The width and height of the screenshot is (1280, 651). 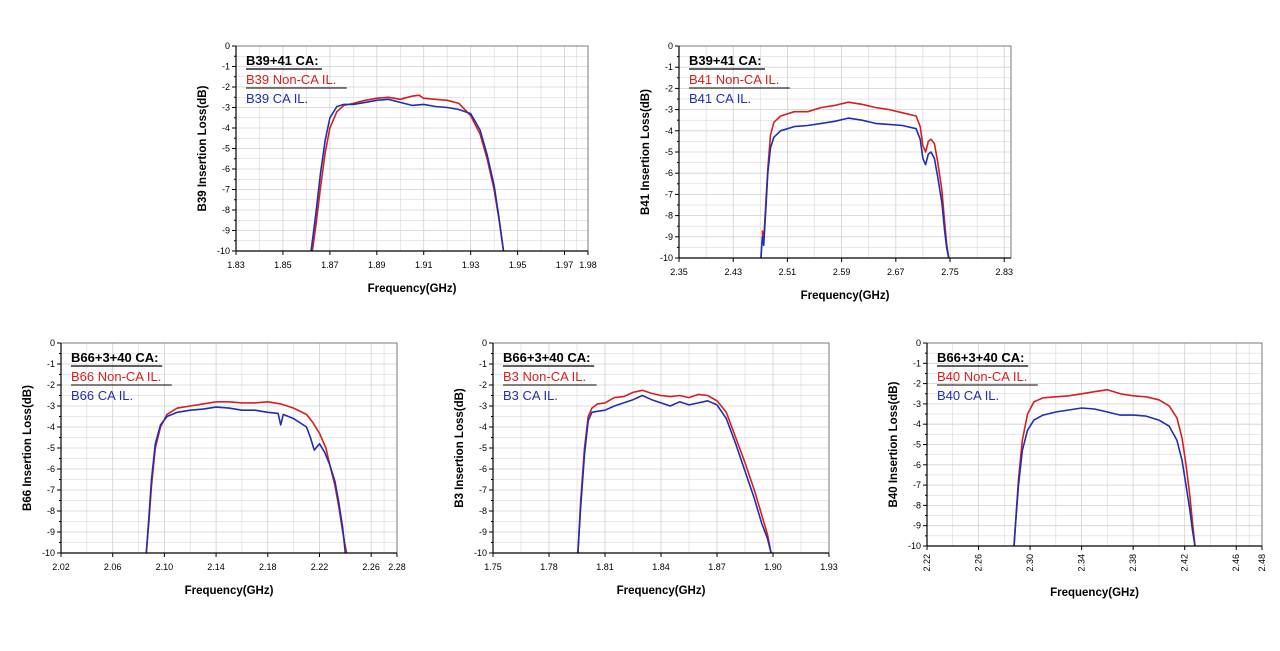 I want to click on y-axis-label: B66 Insertion Loss(dB), so click(x=28, y=448).